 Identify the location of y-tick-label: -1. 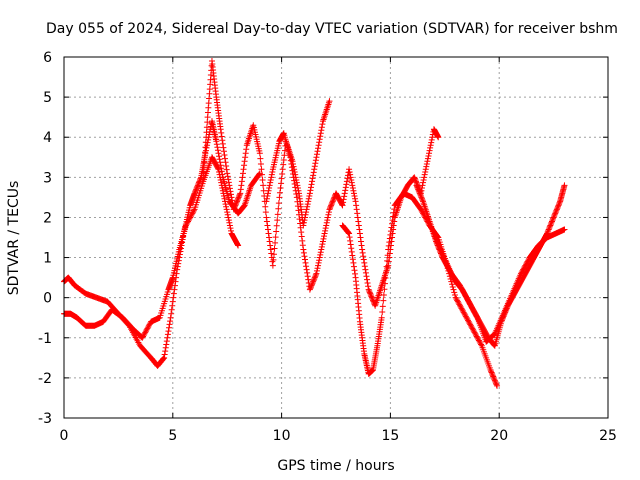
(45, 339).